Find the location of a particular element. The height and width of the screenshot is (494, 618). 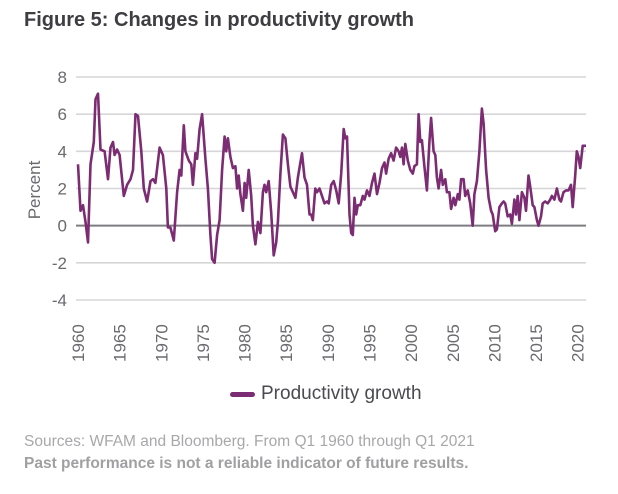

x-tick-label: 1975 is located at coordinates (203, 343).